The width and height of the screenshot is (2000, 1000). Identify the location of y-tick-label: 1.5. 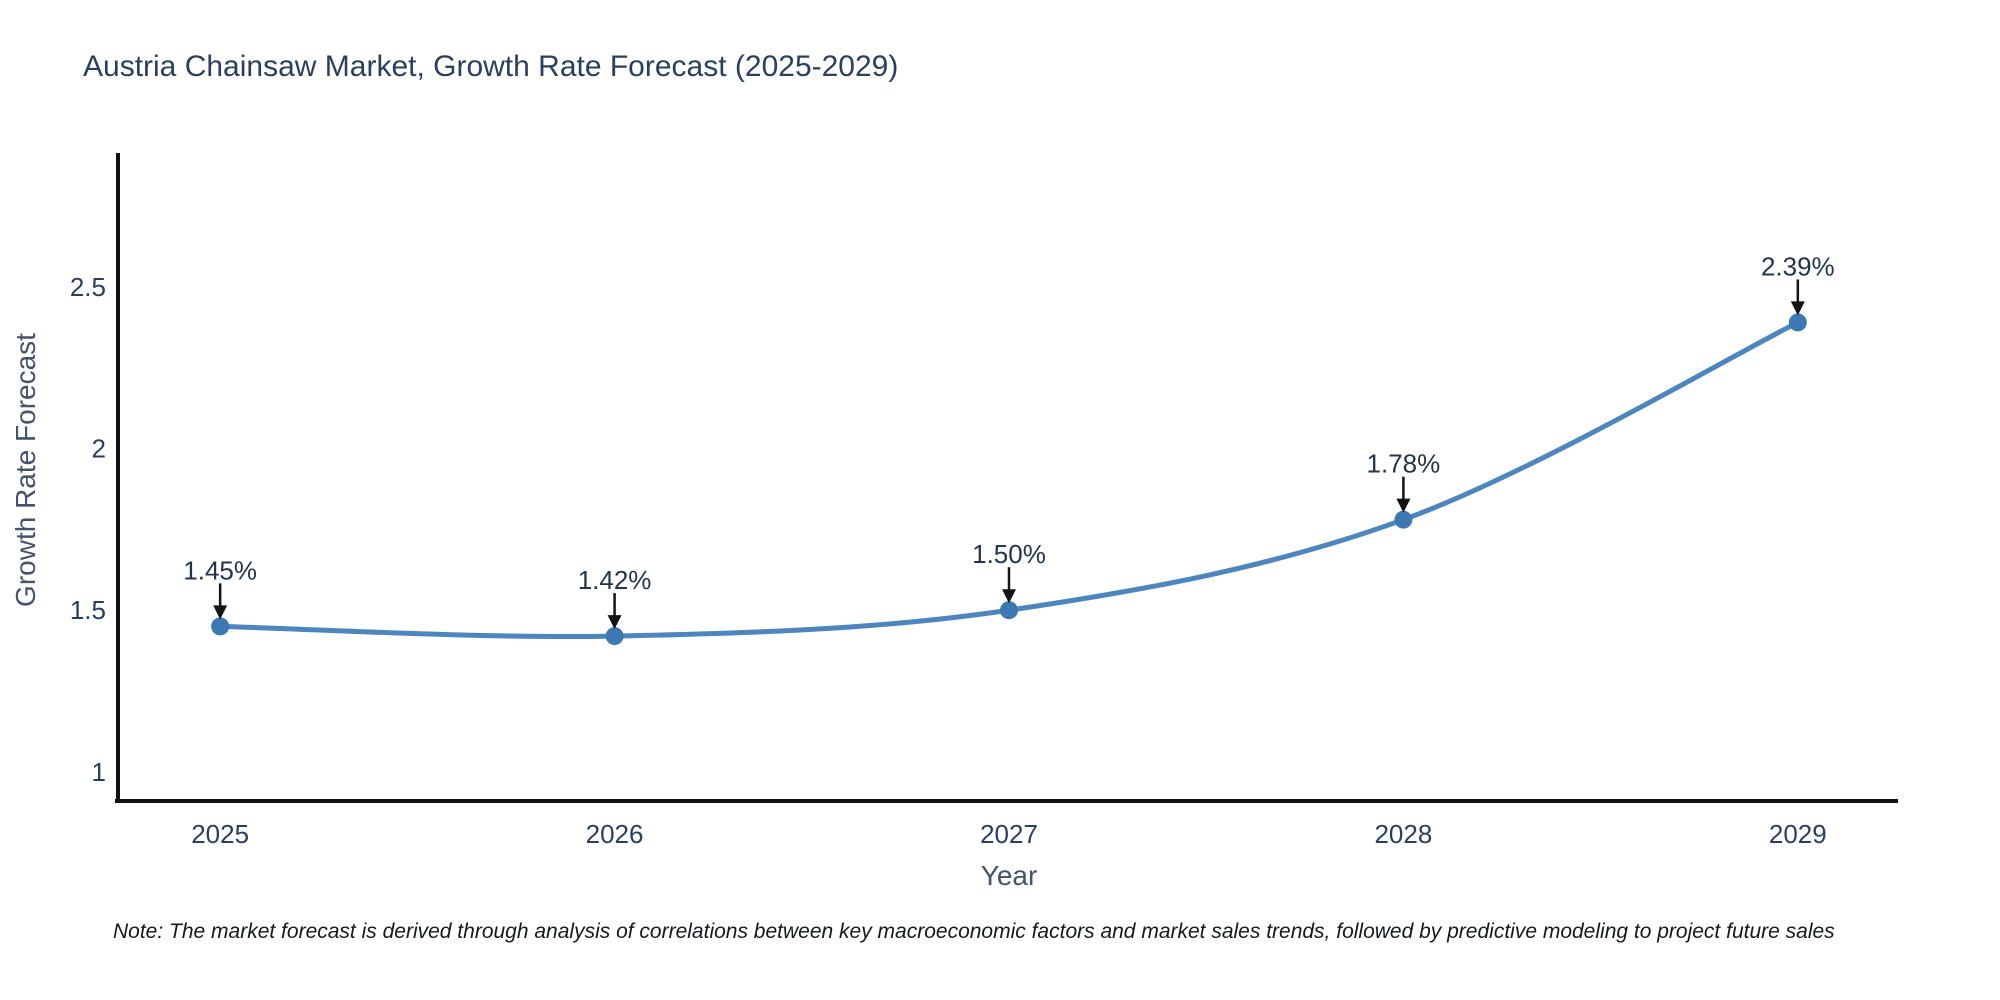
(88, 610).